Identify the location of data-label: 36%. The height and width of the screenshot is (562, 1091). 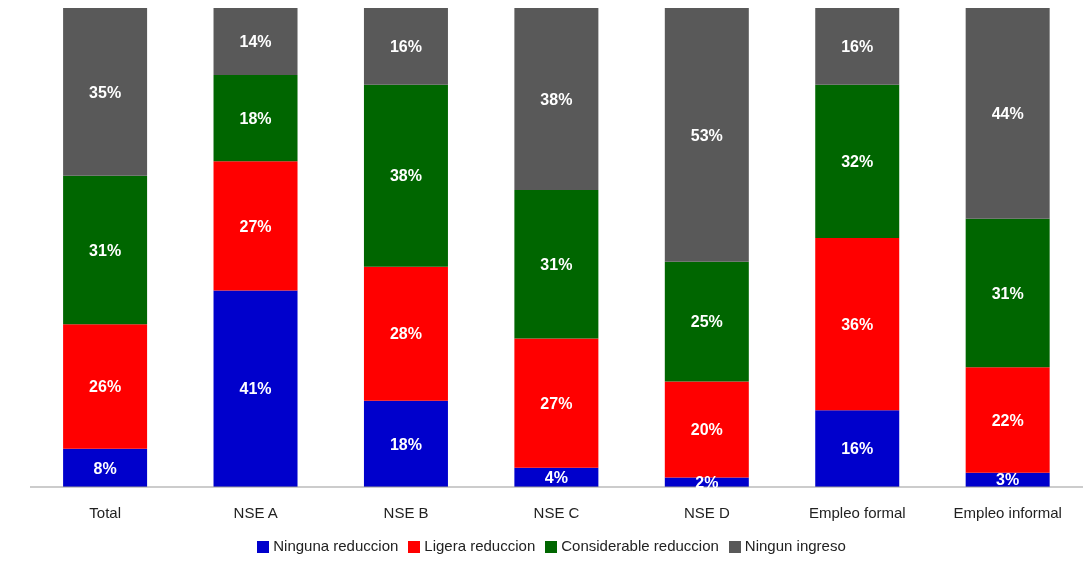
(857, 324).